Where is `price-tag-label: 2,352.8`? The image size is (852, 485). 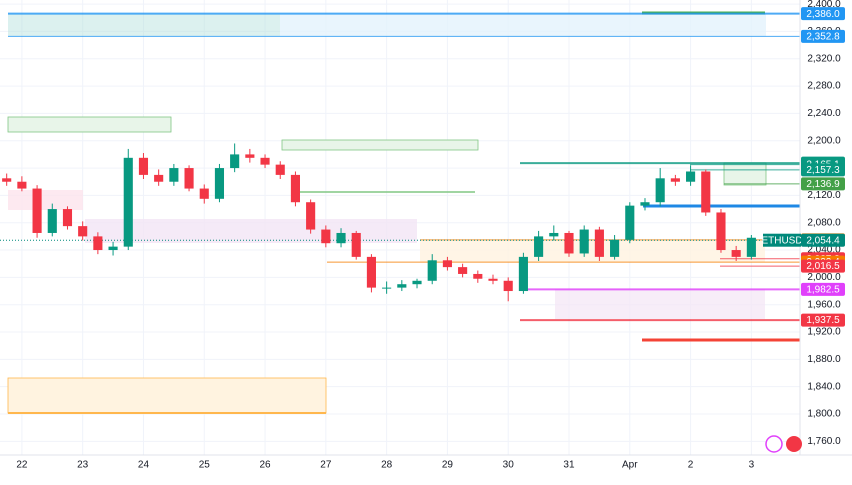 price-tag-label: 2,352.8 is located at coordinates (823, 36).